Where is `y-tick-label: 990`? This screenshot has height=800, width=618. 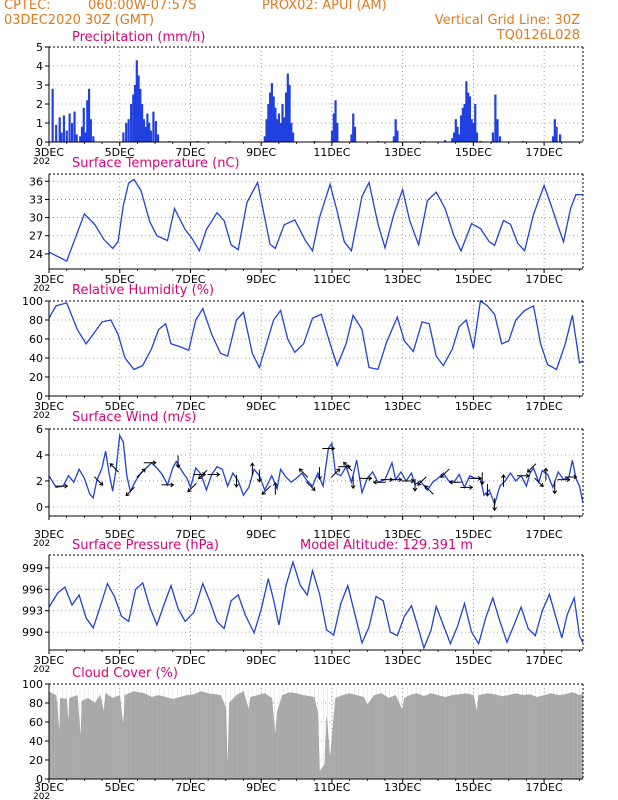 y-tick-label: 990 is located at coordinates (32, 632).